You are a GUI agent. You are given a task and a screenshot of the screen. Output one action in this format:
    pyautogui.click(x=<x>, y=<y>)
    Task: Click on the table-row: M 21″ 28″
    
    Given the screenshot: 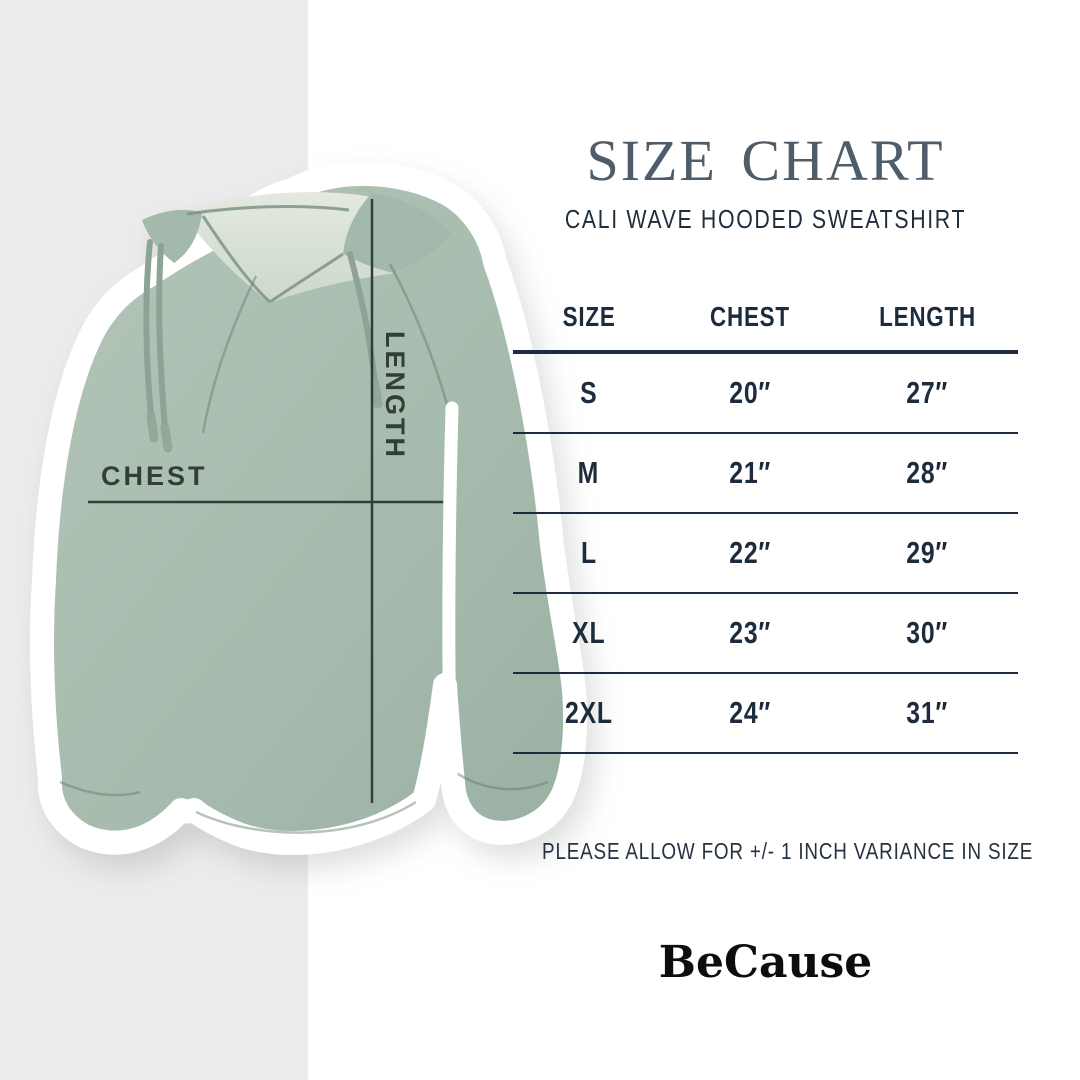 What is the action you would take?
    pyautogui.click(x=765, y=474)
    